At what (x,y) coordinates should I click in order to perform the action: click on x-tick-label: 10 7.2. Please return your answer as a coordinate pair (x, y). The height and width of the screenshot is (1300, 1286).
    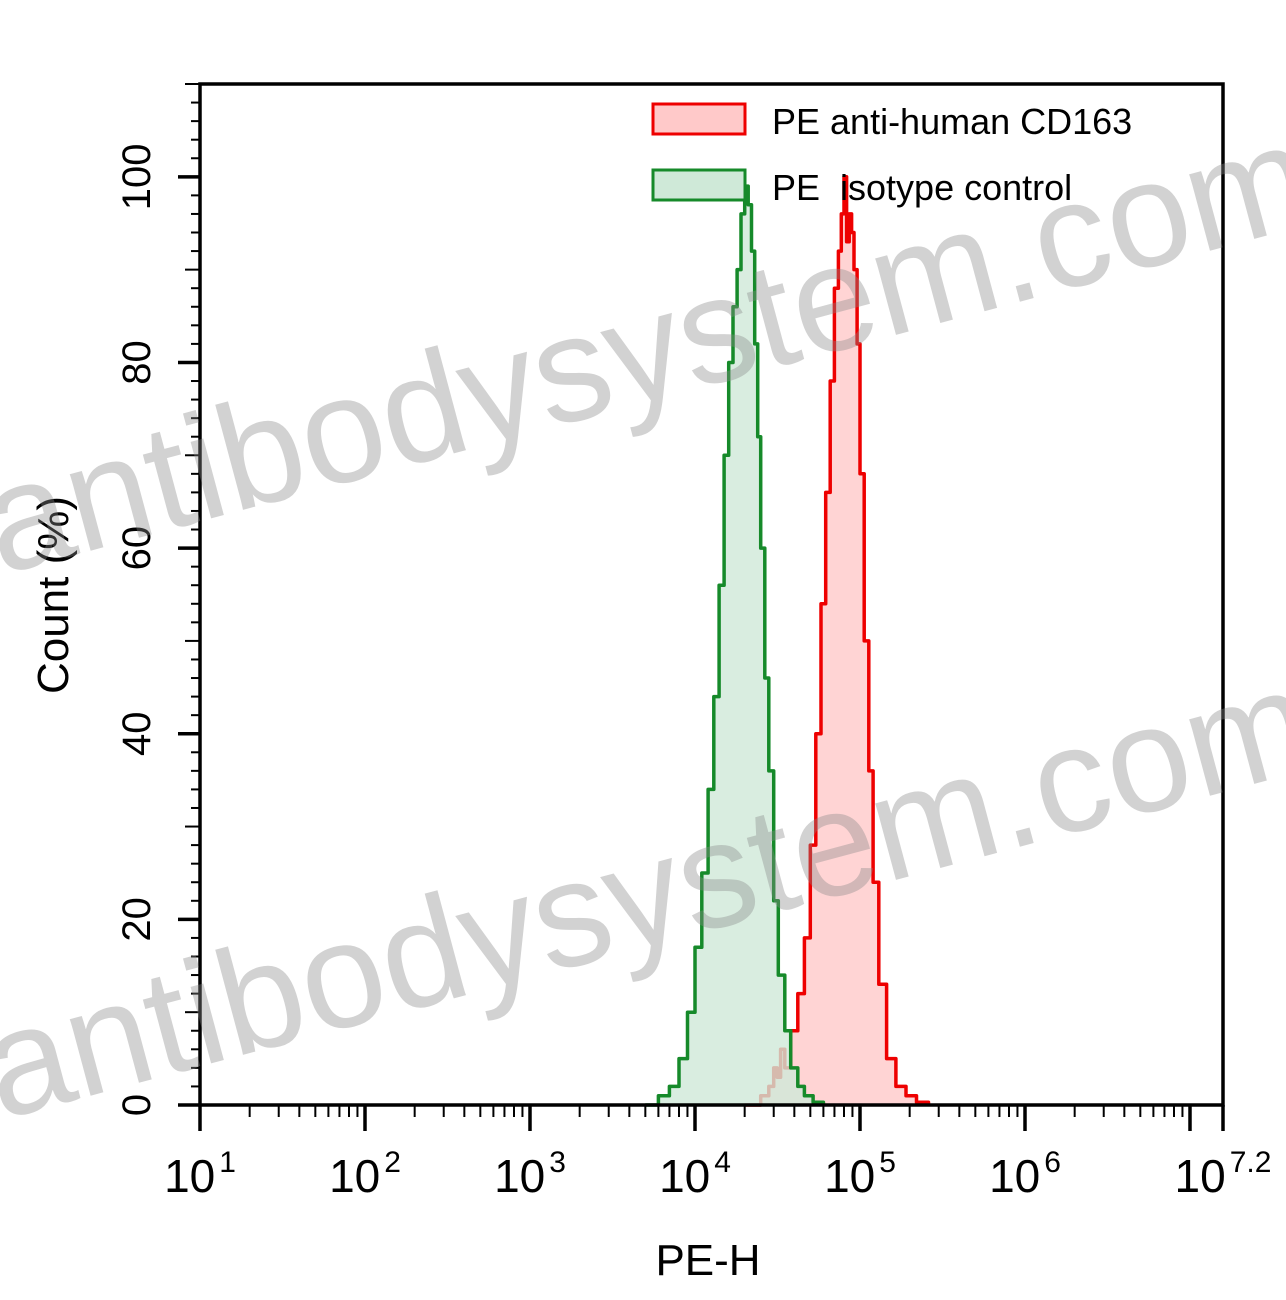
    Looking at the image, I should click on (1223, 1174).